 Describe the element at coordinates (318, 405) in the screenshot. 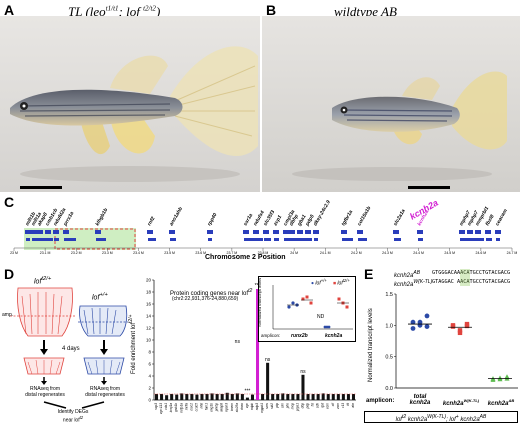

I see `bar-category-label: cdh` at that location.